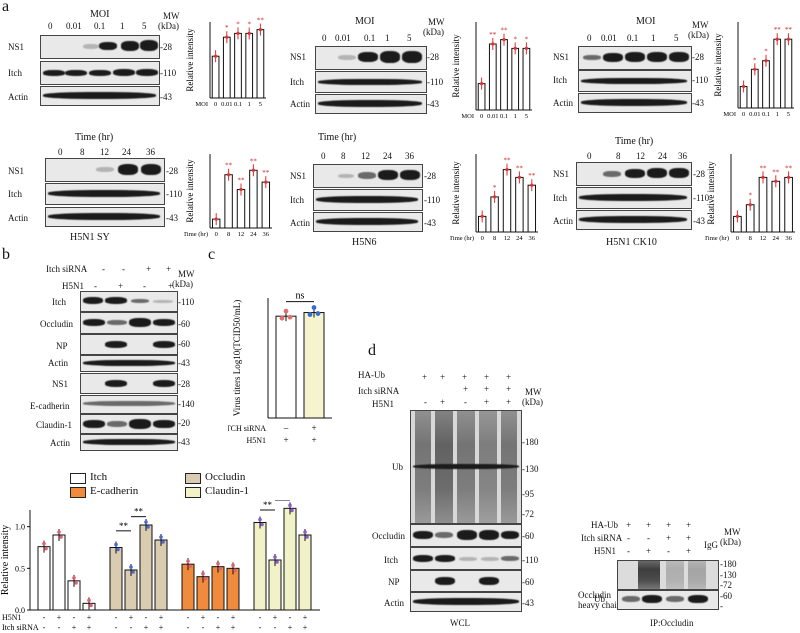 The height and width of the screenshot is (633, 800). What do you see at coordinates (672, 623) in the screenshot?
I see `caption: IP:Occludin` at bounding box center [672, 623].